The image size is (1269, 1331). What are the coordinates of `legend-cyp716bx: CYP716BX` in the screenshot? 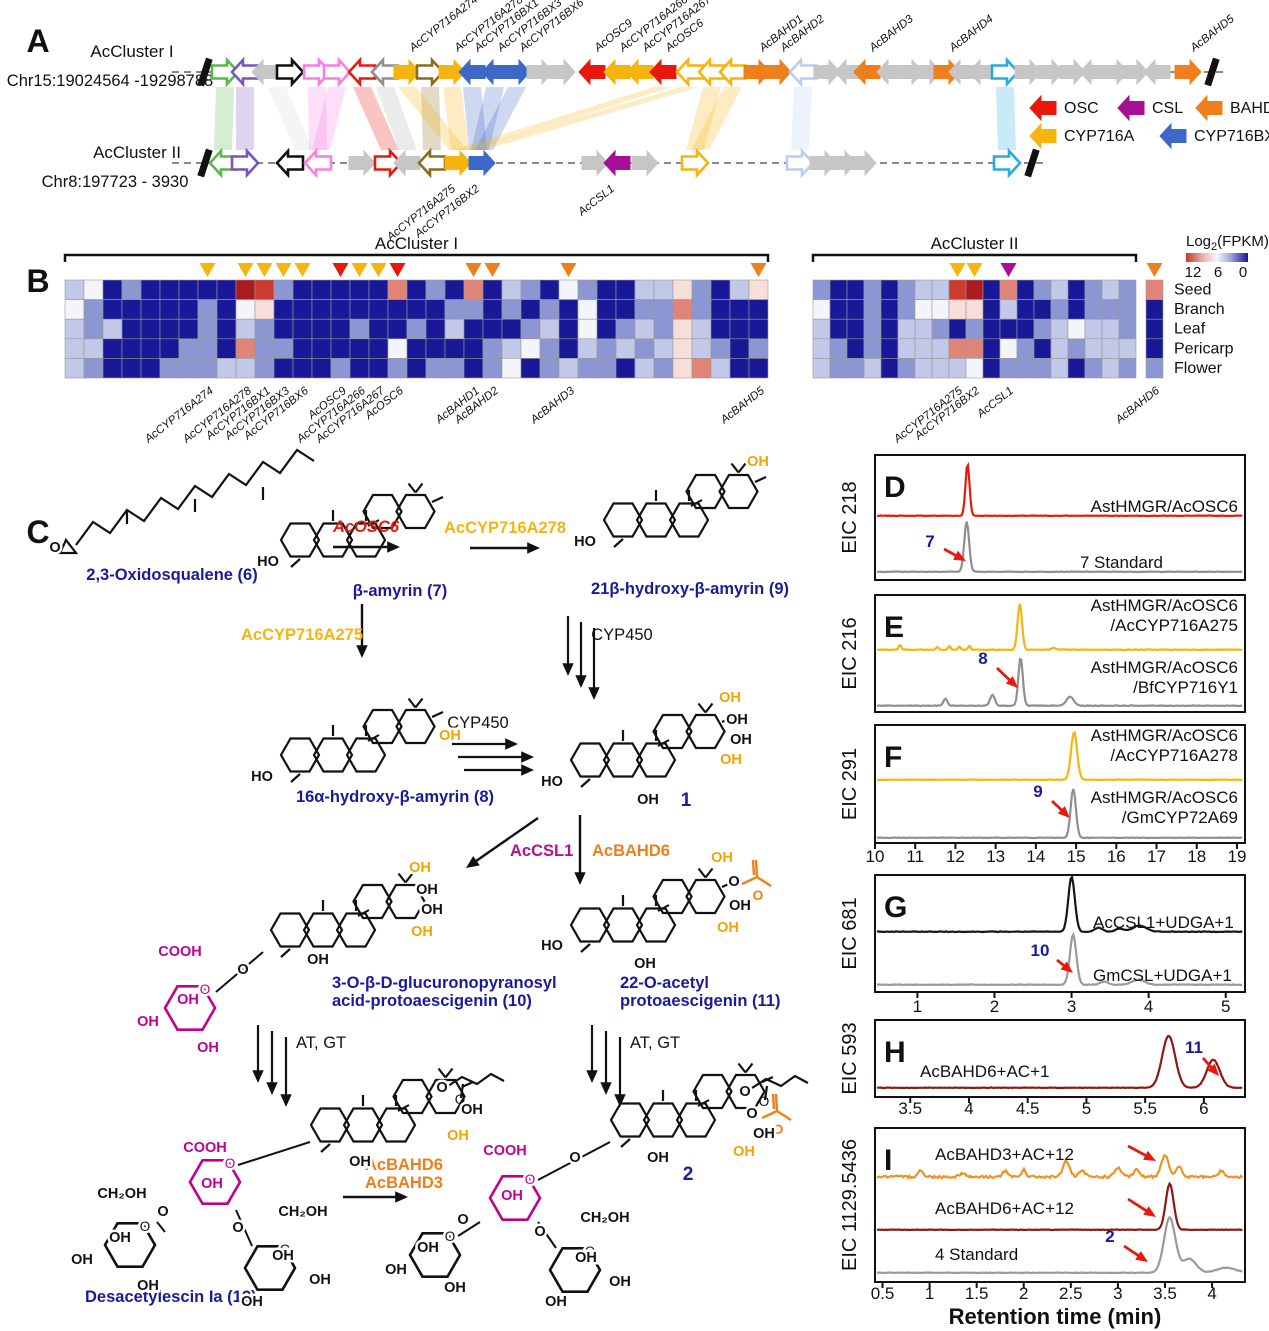 It's located at (1231, 136).